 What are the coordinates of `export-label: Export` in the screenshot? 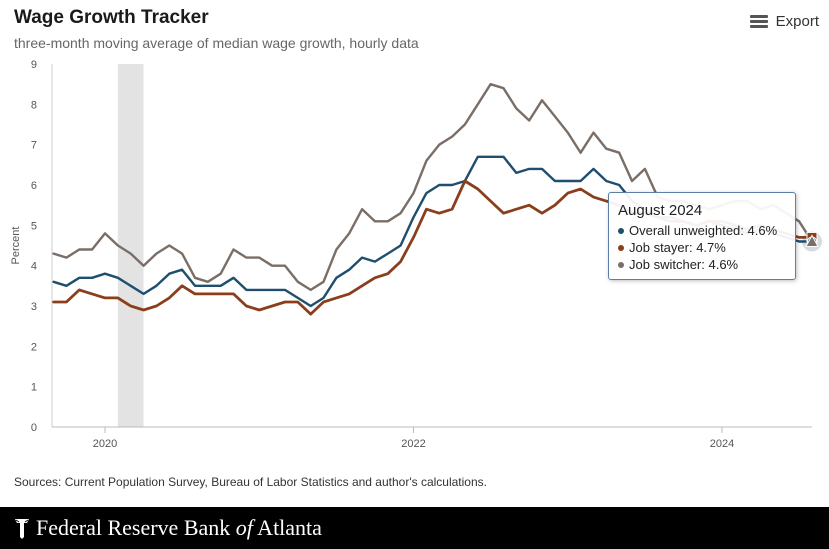 It's located at (797, 21).